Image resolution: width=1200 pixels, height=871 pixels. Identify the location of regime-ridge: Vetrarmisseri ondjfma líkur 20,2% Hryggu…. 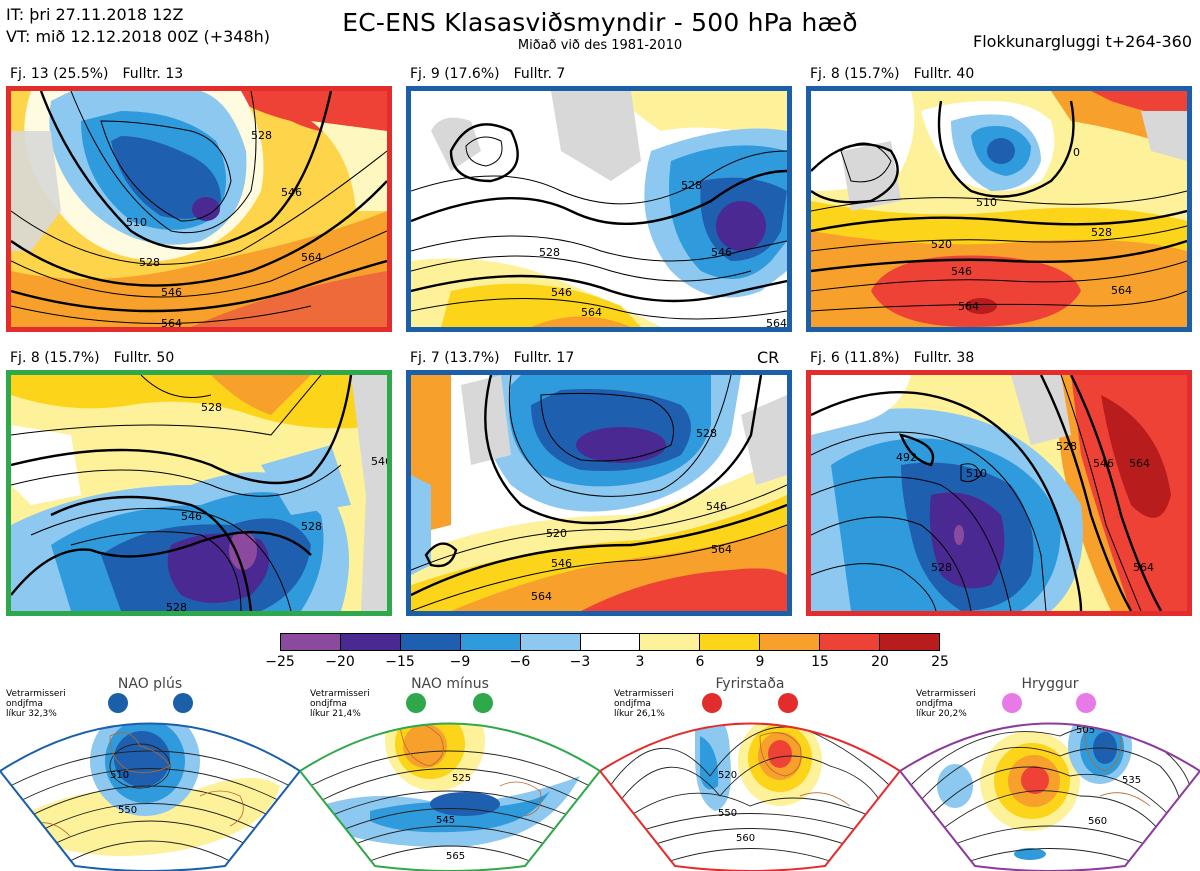
(1050, 773).